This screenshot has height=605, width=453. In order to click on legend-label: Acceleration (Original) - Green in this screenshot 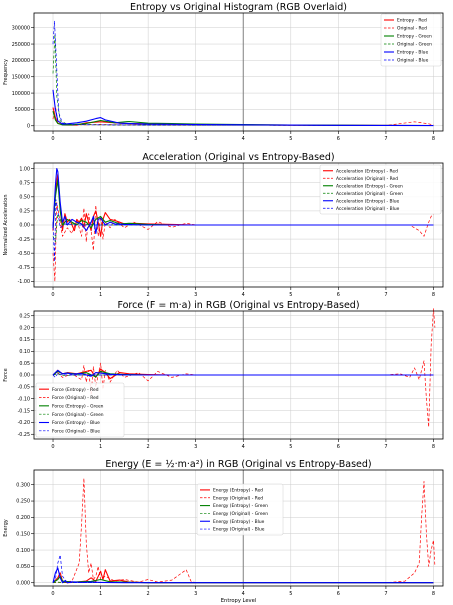, I will do `click(369, 194)`.